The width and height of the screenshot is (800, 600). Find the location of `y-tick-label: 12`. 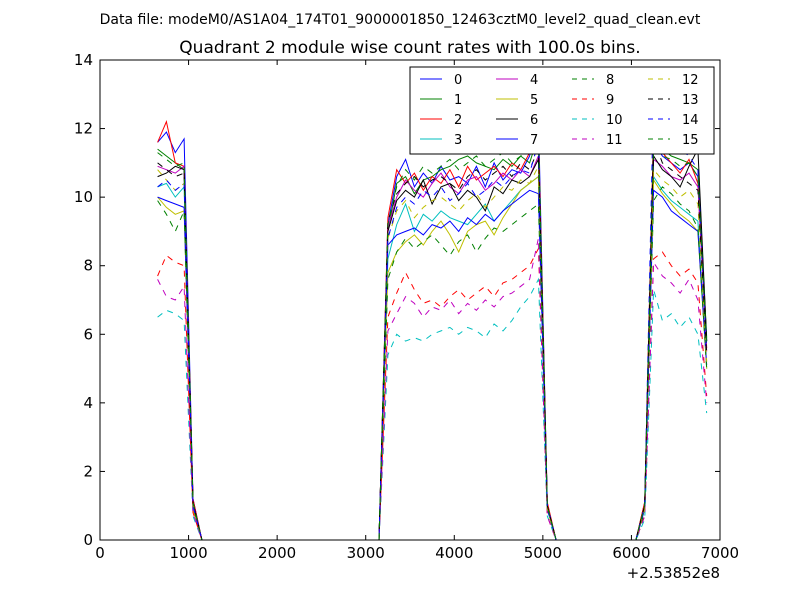

y-tick-label: 12 is located at coordinates (83, 129).